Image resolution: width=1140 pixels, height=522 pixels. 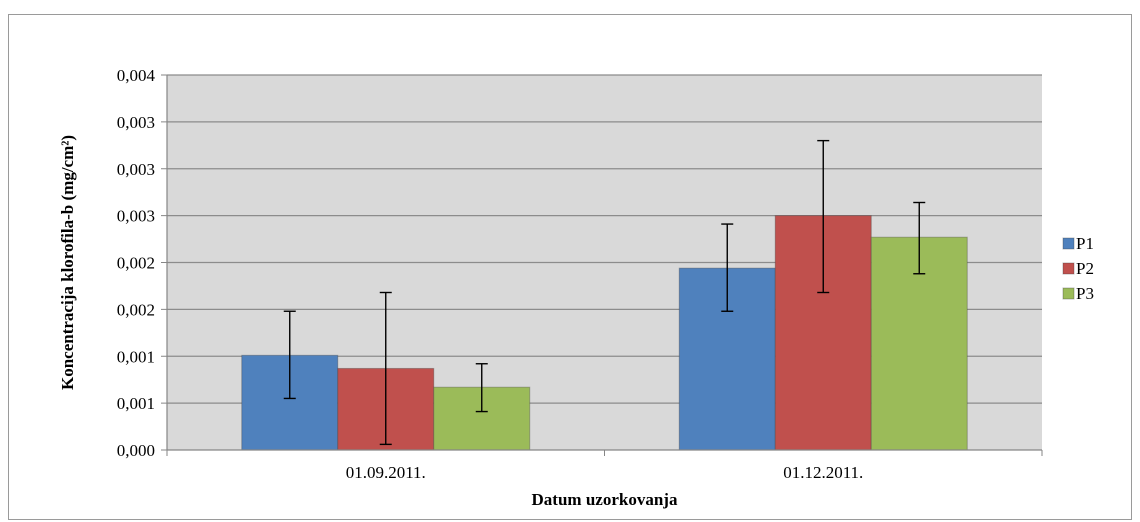 I want to click on legend-label-p3: P3, so click(x=1085, y=293).